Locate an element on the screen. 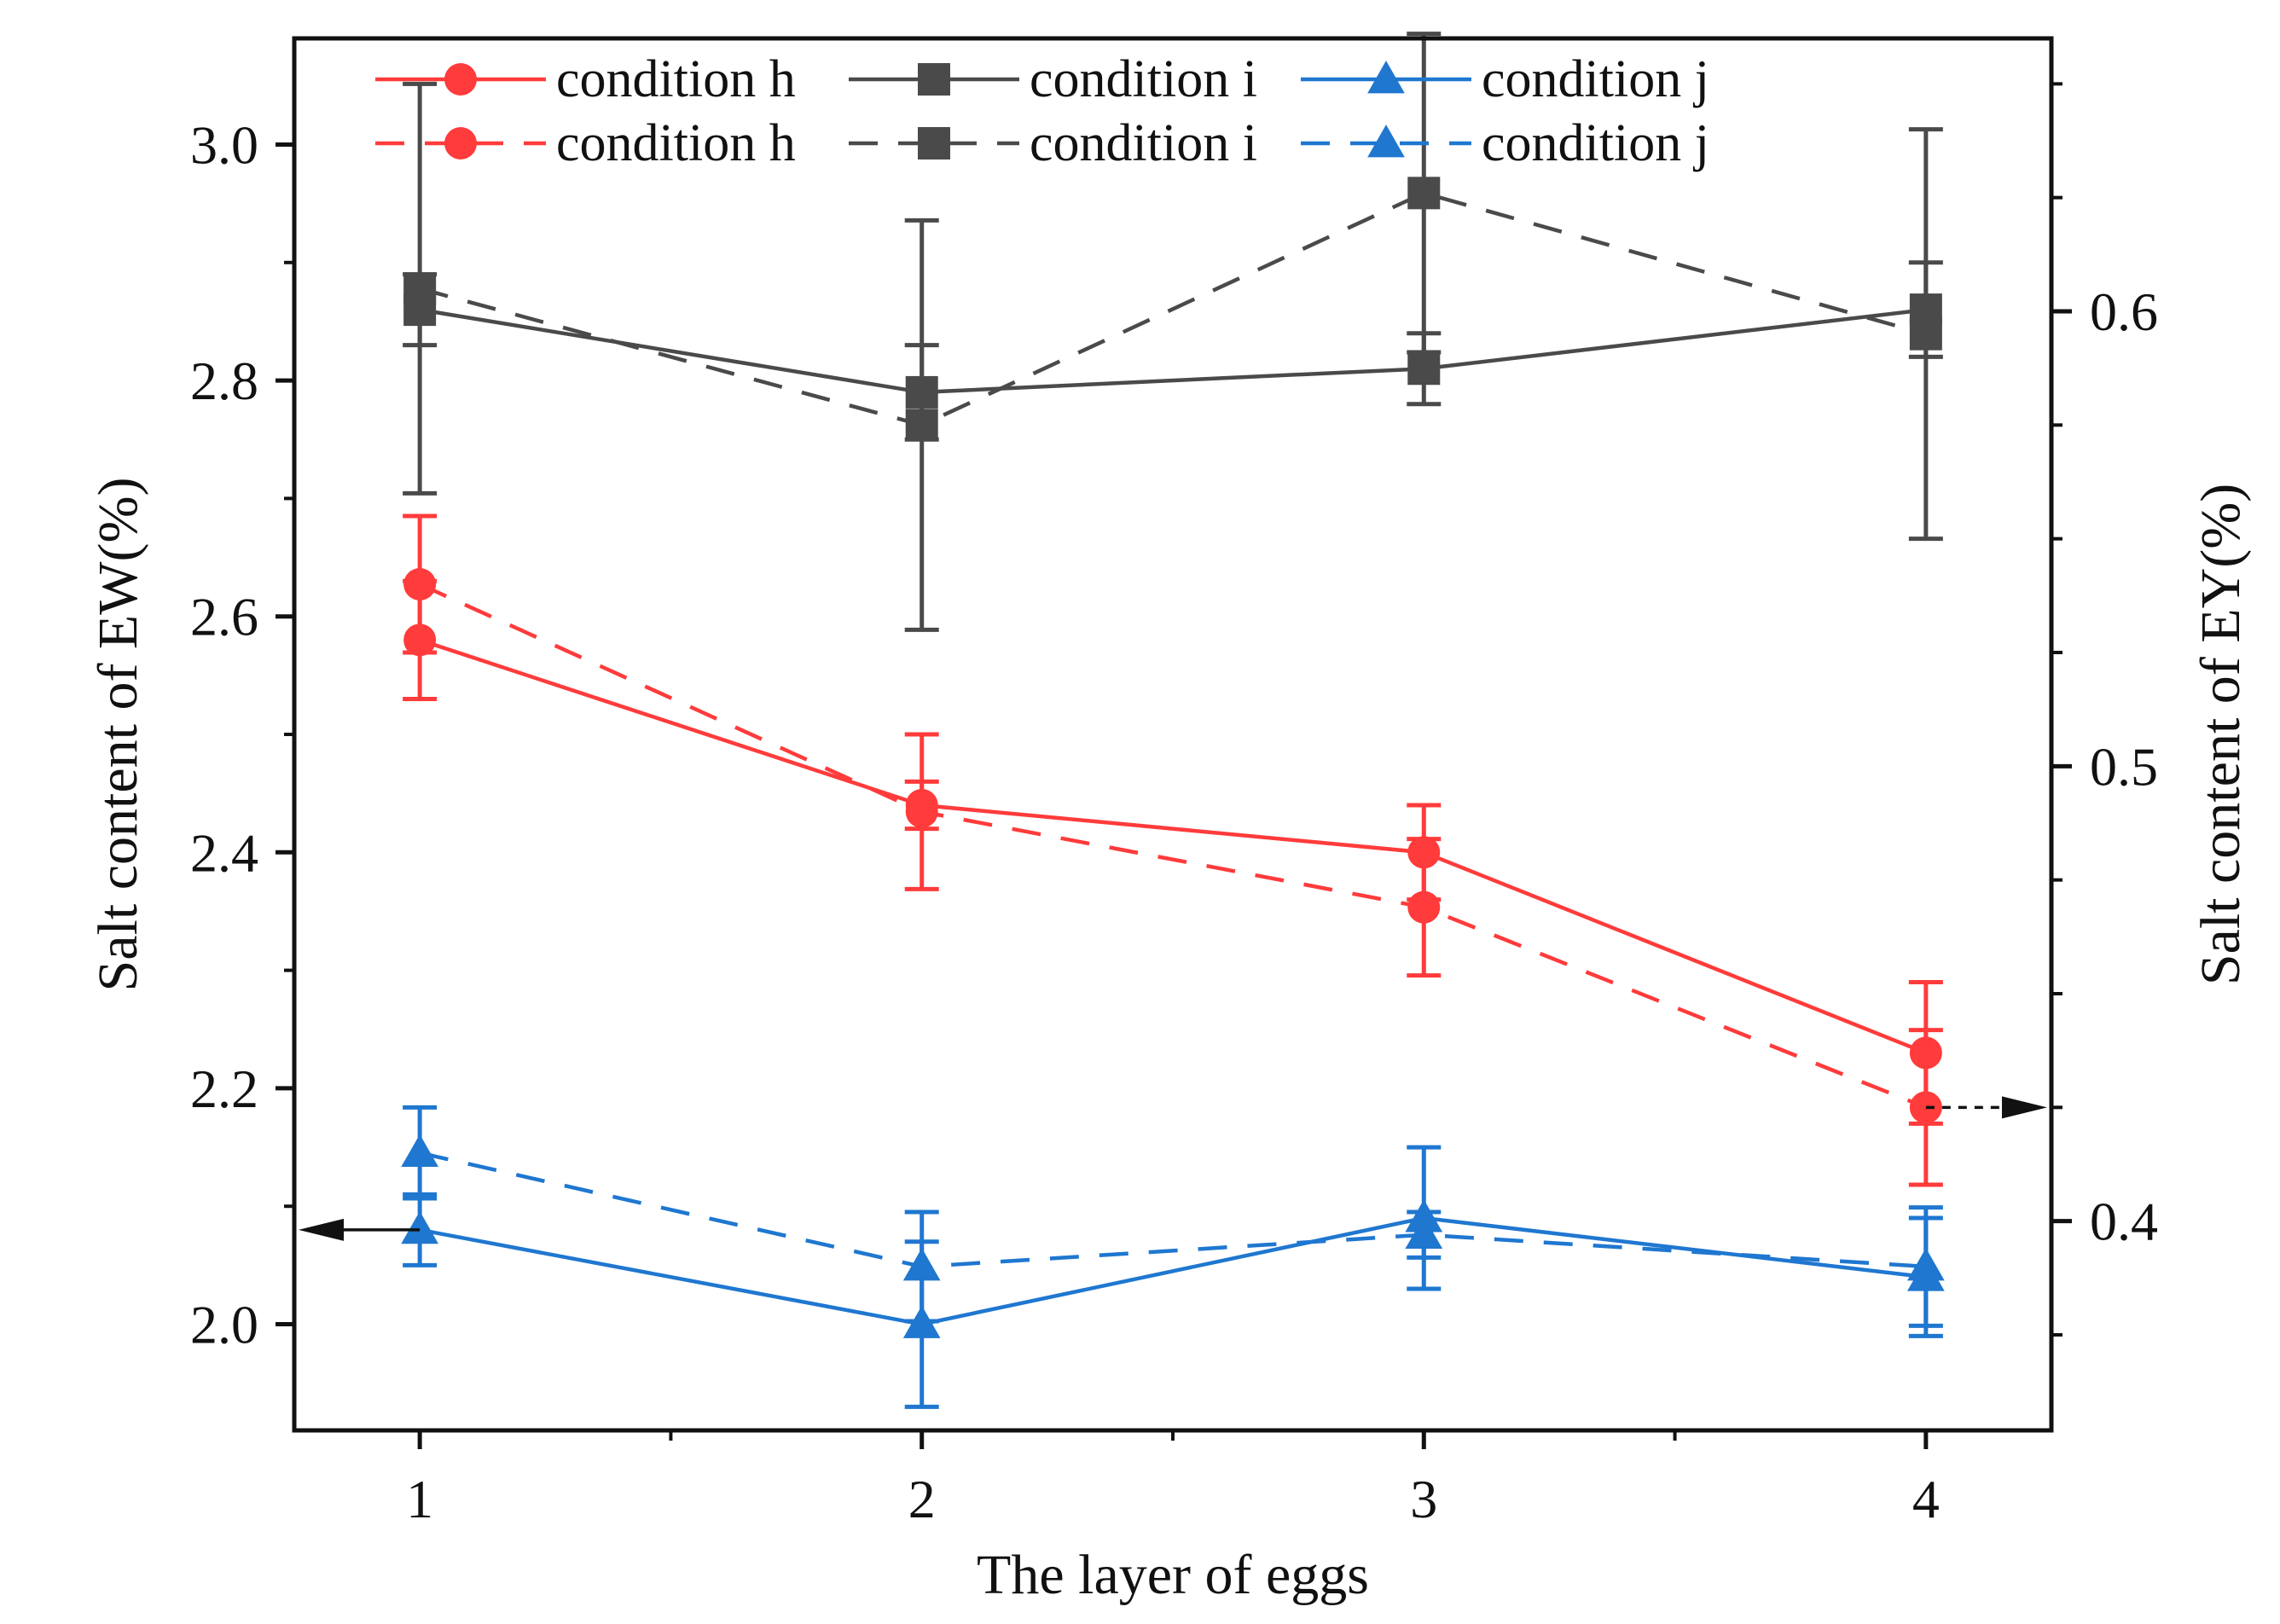 This screenshot has width=2280, height=1624. legend-item-1: condition h is located at coordinates (585, 79).